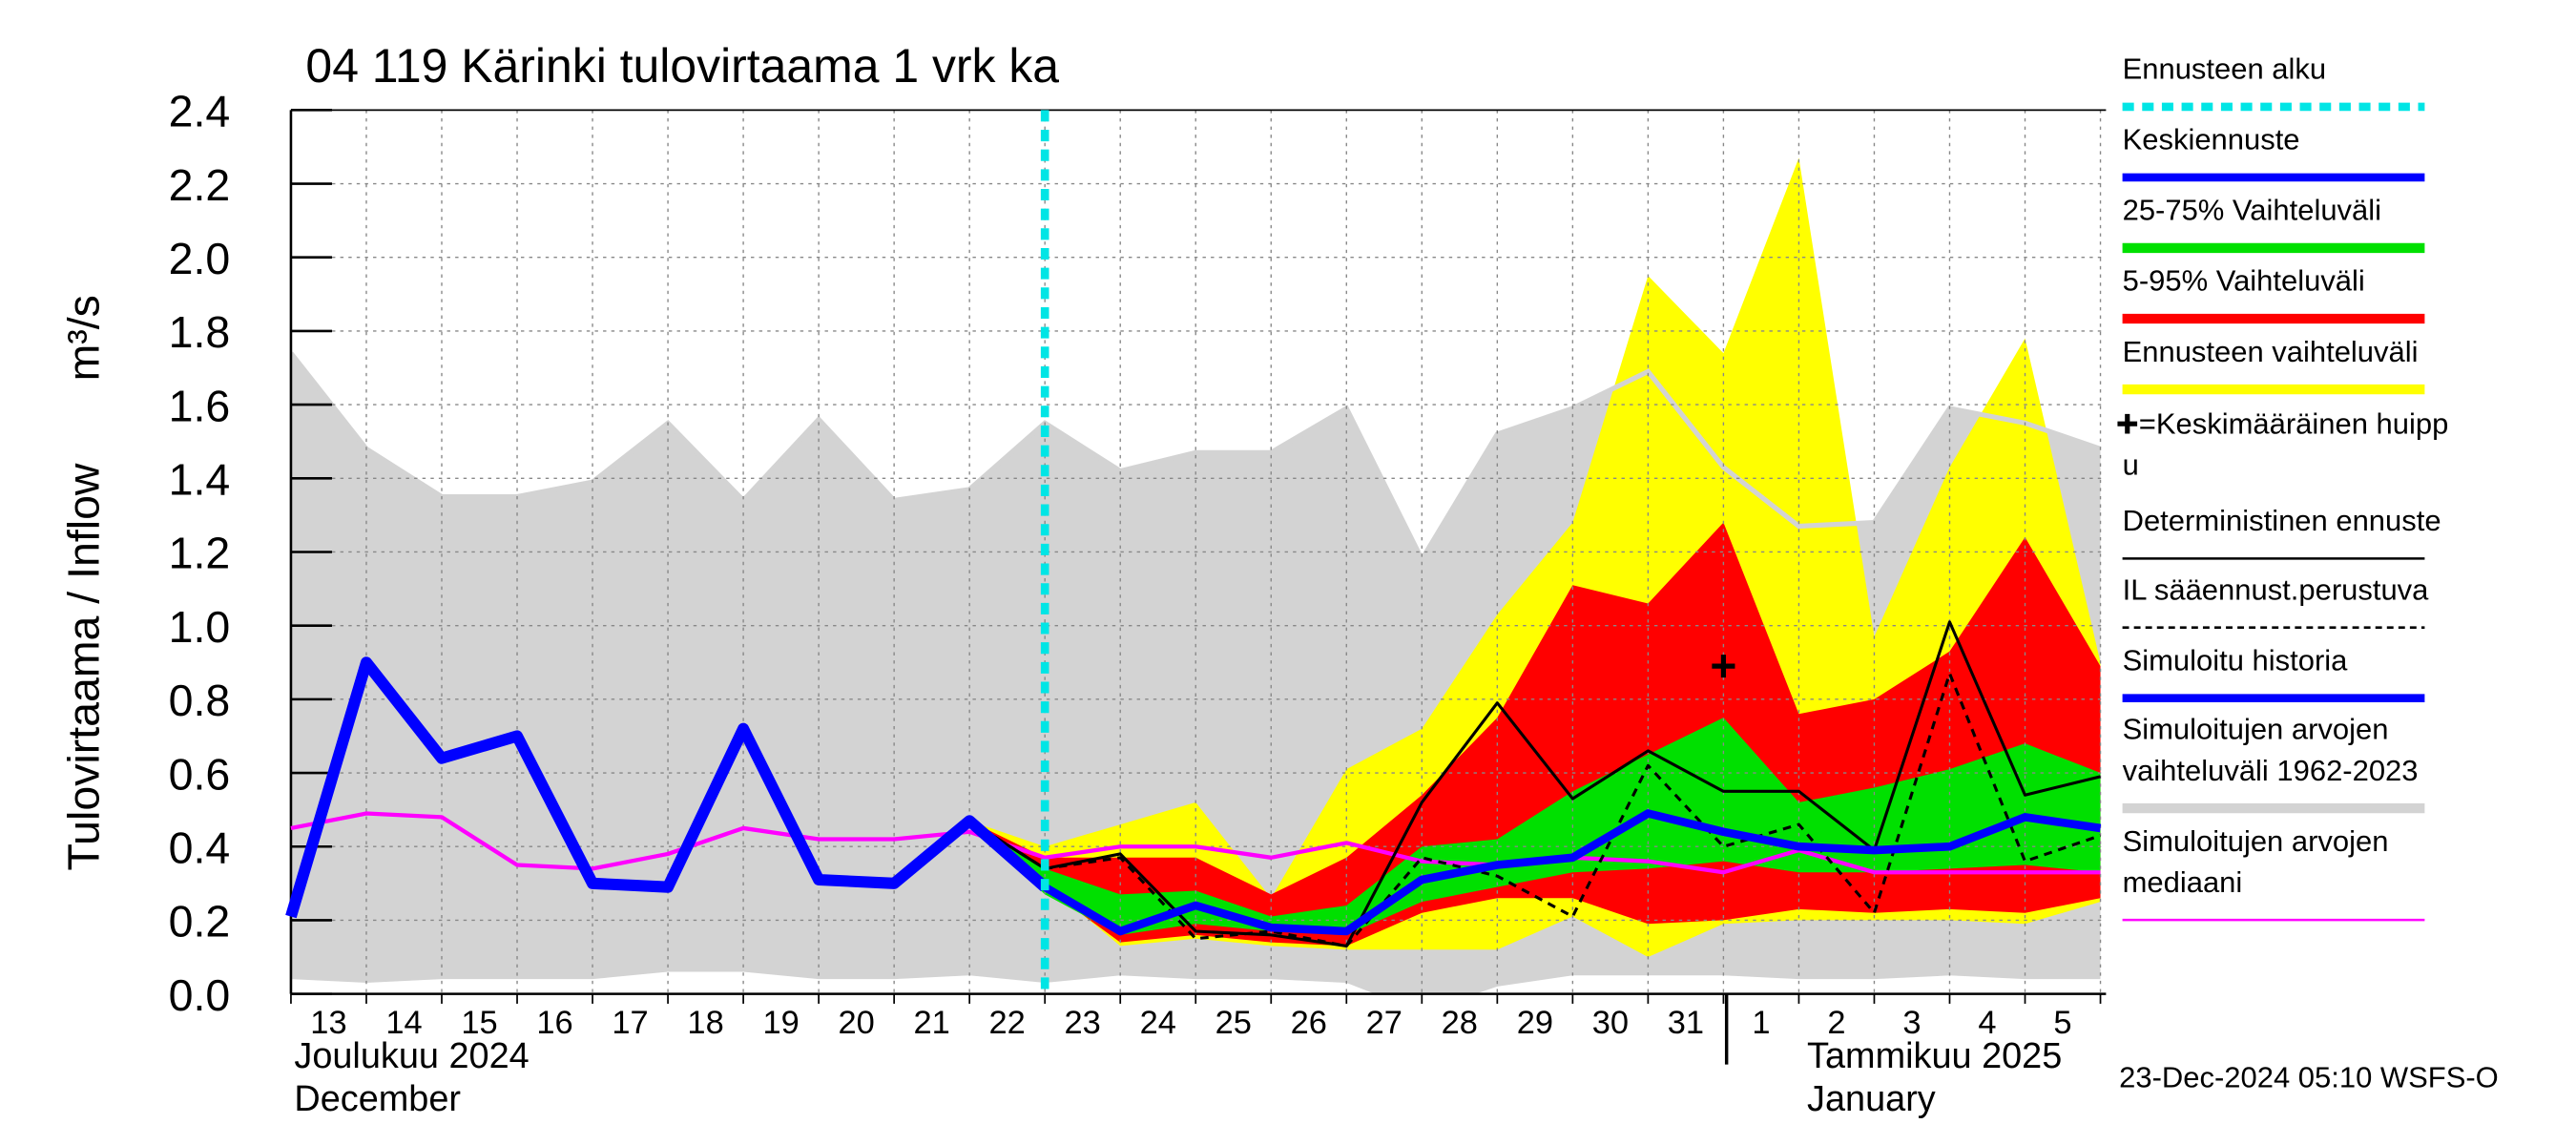 Image resolution: width=2576 pixels, height=1145 pixels. I want to click on y-tick-label: 1.8, so click(200, 332).